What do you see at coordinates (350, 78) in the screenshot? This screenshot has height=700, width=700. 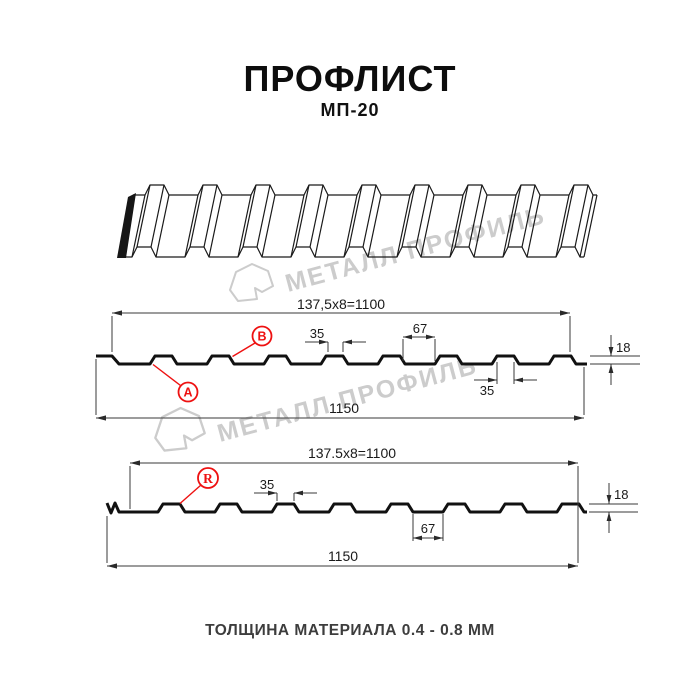 I see `page-title: ПРОФЛИСТ` at bounding box center [350, 78].